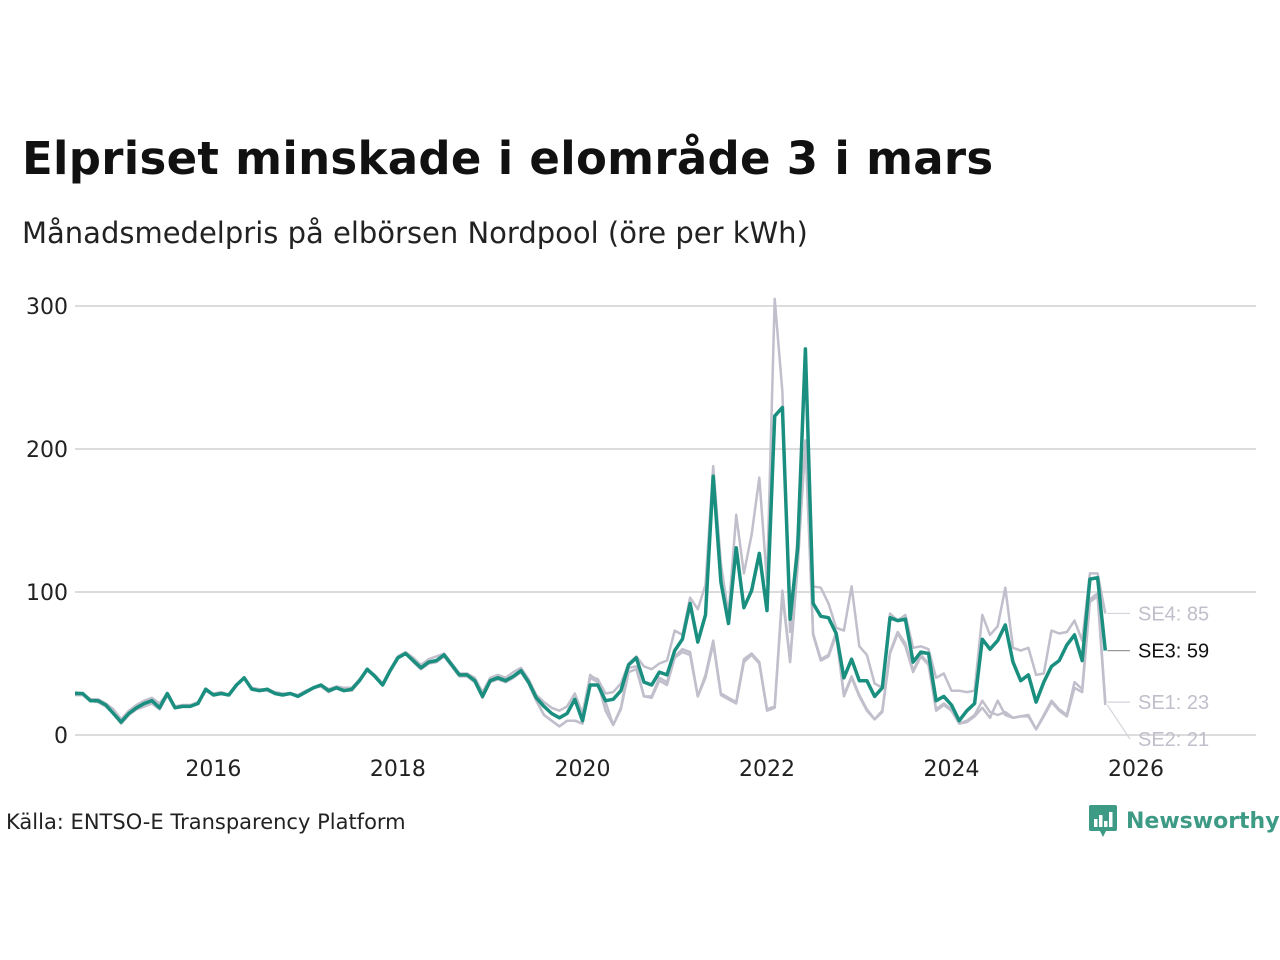 The height and width of the screenshot is (960, 1280). Describe the element at coordinates (47, 593) in the screenshot. I see `y-tick-label: 100` at that location.